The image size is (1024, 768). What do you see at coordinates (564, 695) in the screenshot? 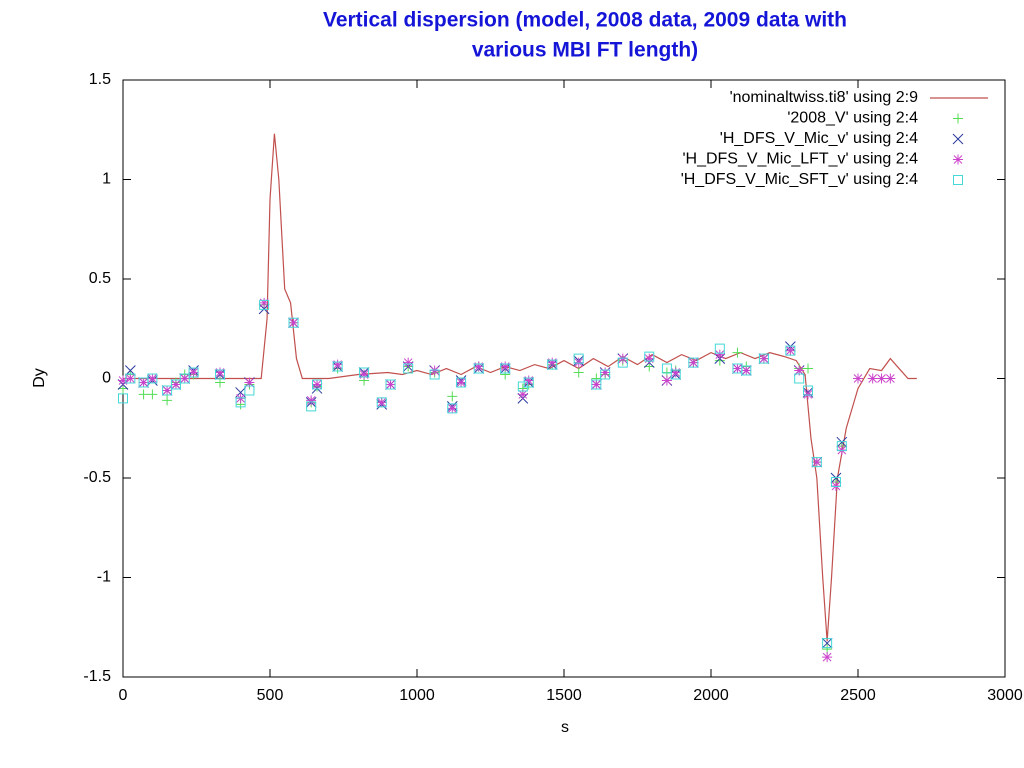
I see `x-tick-label: 1500` at bounding box center [564, 695].